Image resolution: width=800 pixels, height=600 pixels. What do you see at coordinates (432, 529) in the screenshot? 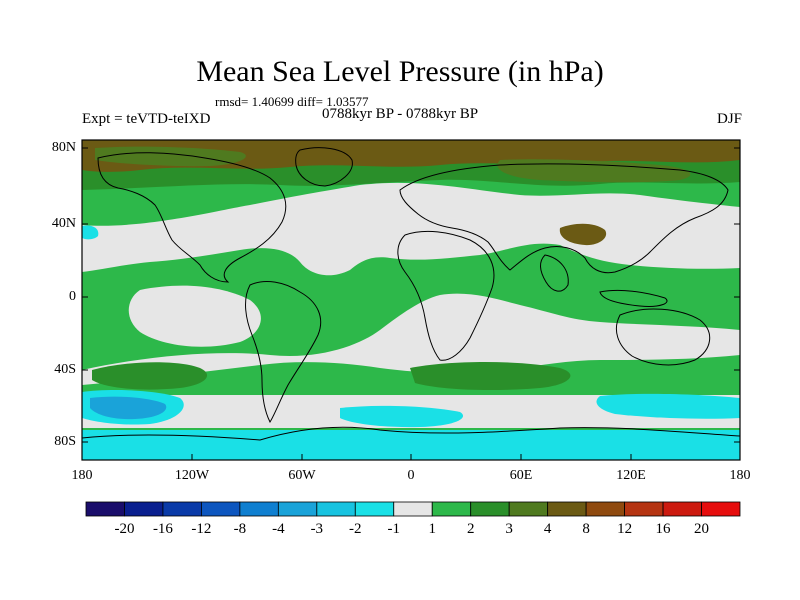
I see `colorbar-label: 1` at bounding box center [432, 529].